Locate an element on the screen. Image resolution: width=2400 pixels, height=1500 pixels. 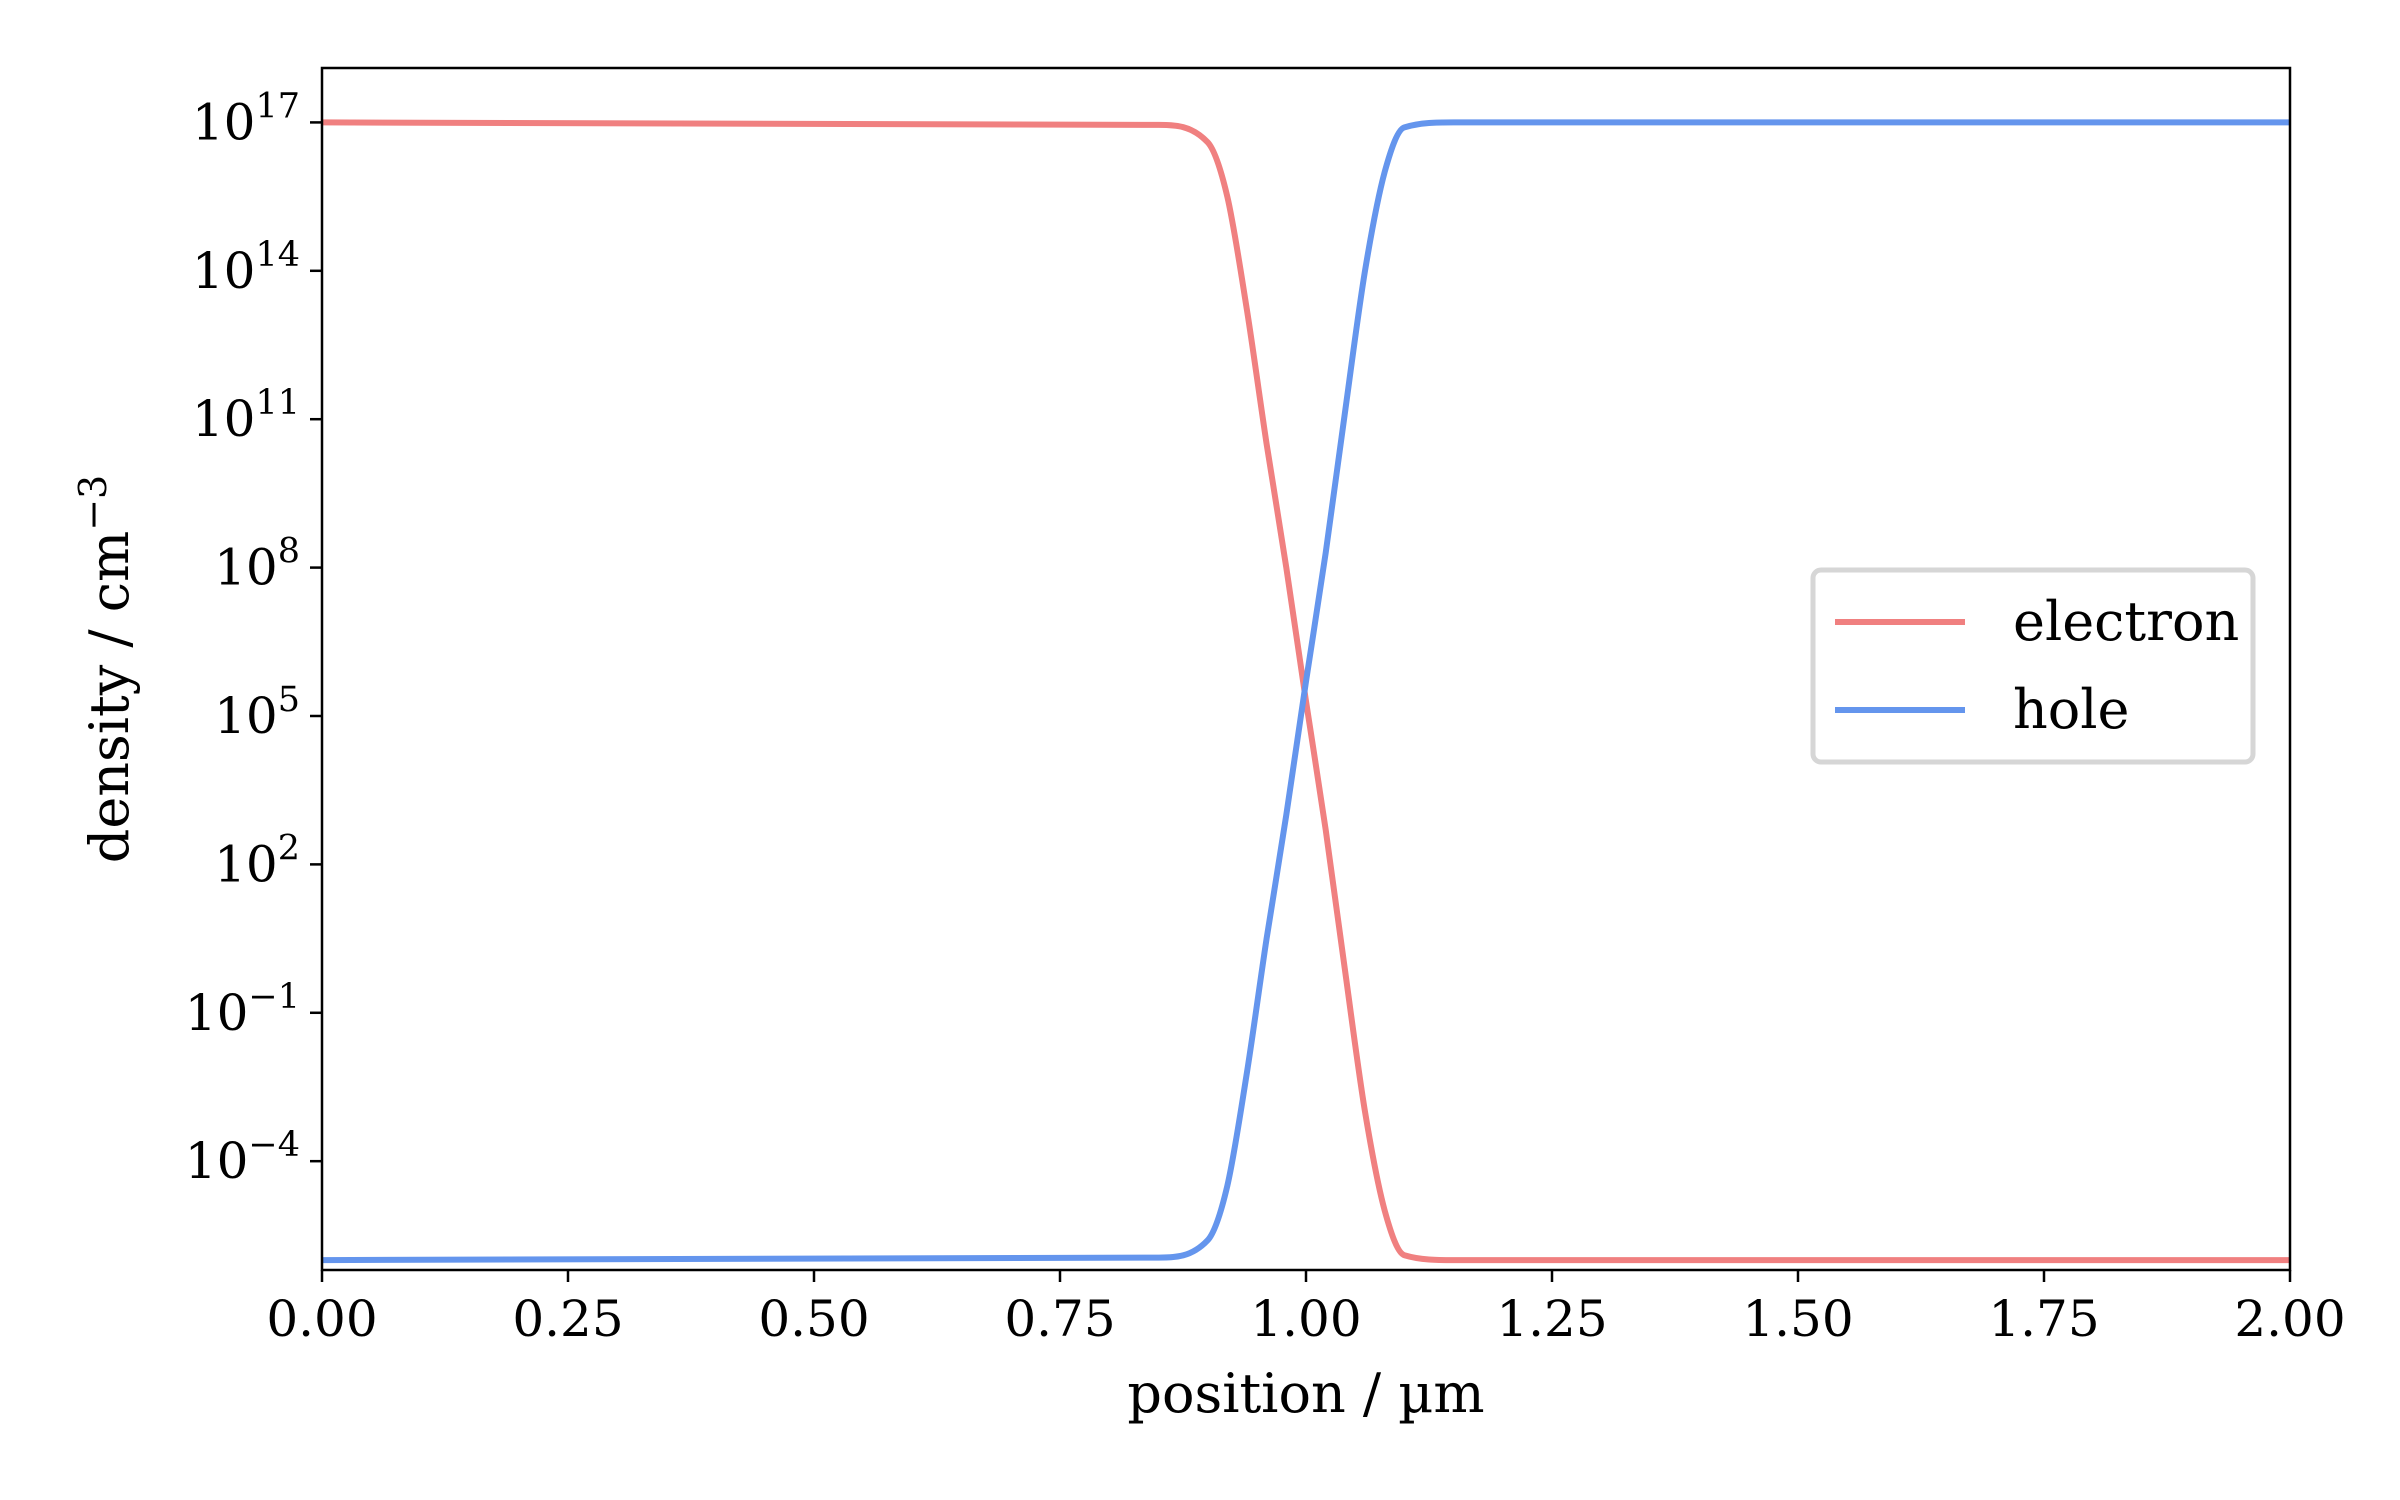
x-tick-label: 0.25 is located at coordinates (567, 1319).